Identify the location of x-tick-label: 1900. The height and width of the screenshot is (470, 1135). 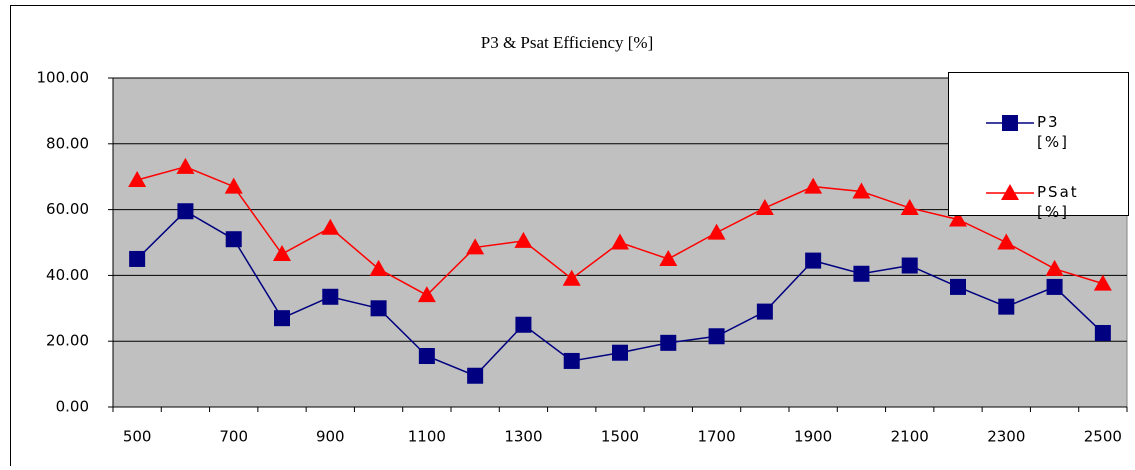
(813, 437).